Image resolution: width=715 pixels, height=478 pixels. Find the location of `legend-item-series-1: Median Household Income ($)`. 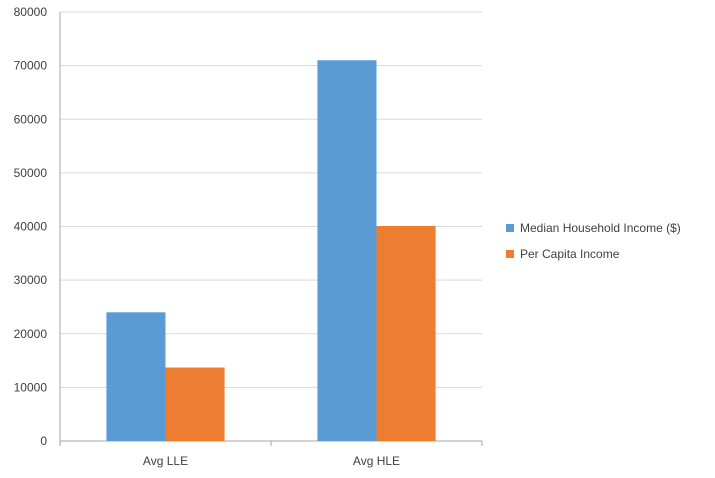

legend-item-series-1: Median Household Income ($) is located at coordinates (593, 228).